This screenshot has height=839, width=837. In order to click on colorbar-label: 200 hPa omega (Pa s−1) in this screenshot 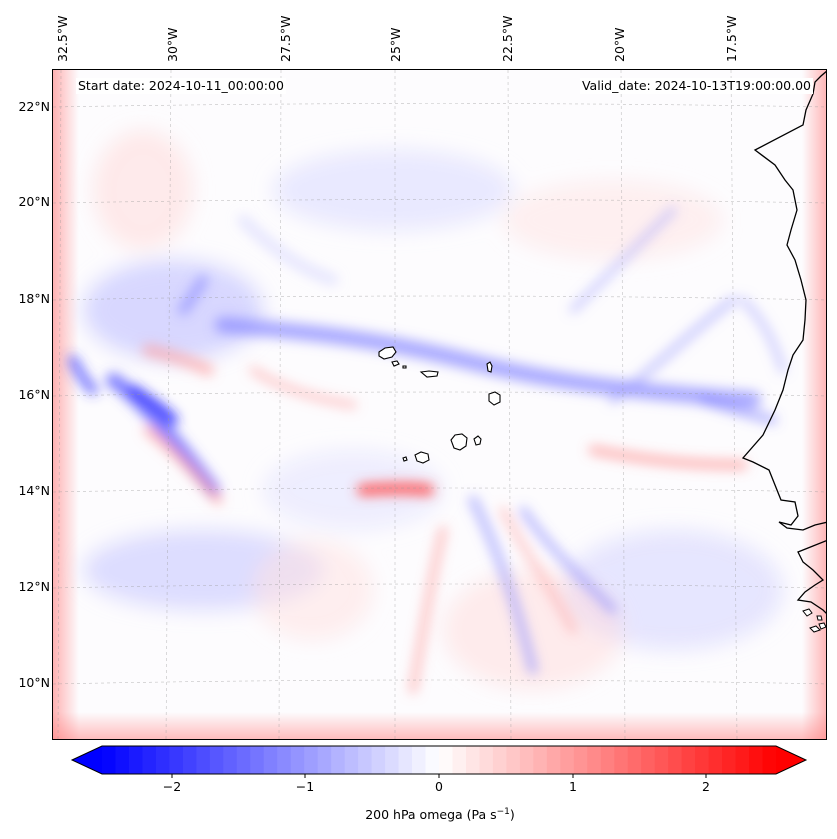, I will do `click(418, 814)`.